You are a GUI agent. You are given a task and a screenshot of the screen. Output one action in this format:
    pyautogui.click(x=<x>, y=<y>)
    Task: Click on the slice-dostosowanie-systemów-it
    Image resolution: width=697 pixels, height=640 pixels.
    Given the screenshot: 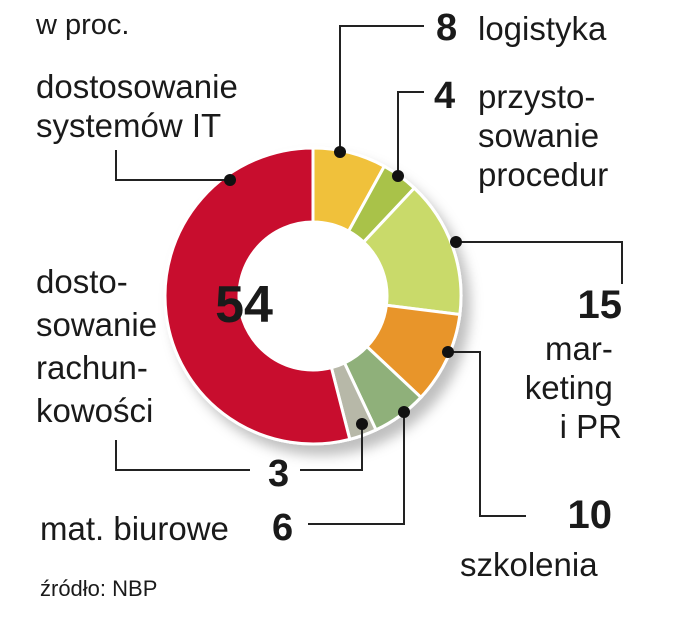 What is the action you would take?
    pyautogui.click(x=257, y=296)
    